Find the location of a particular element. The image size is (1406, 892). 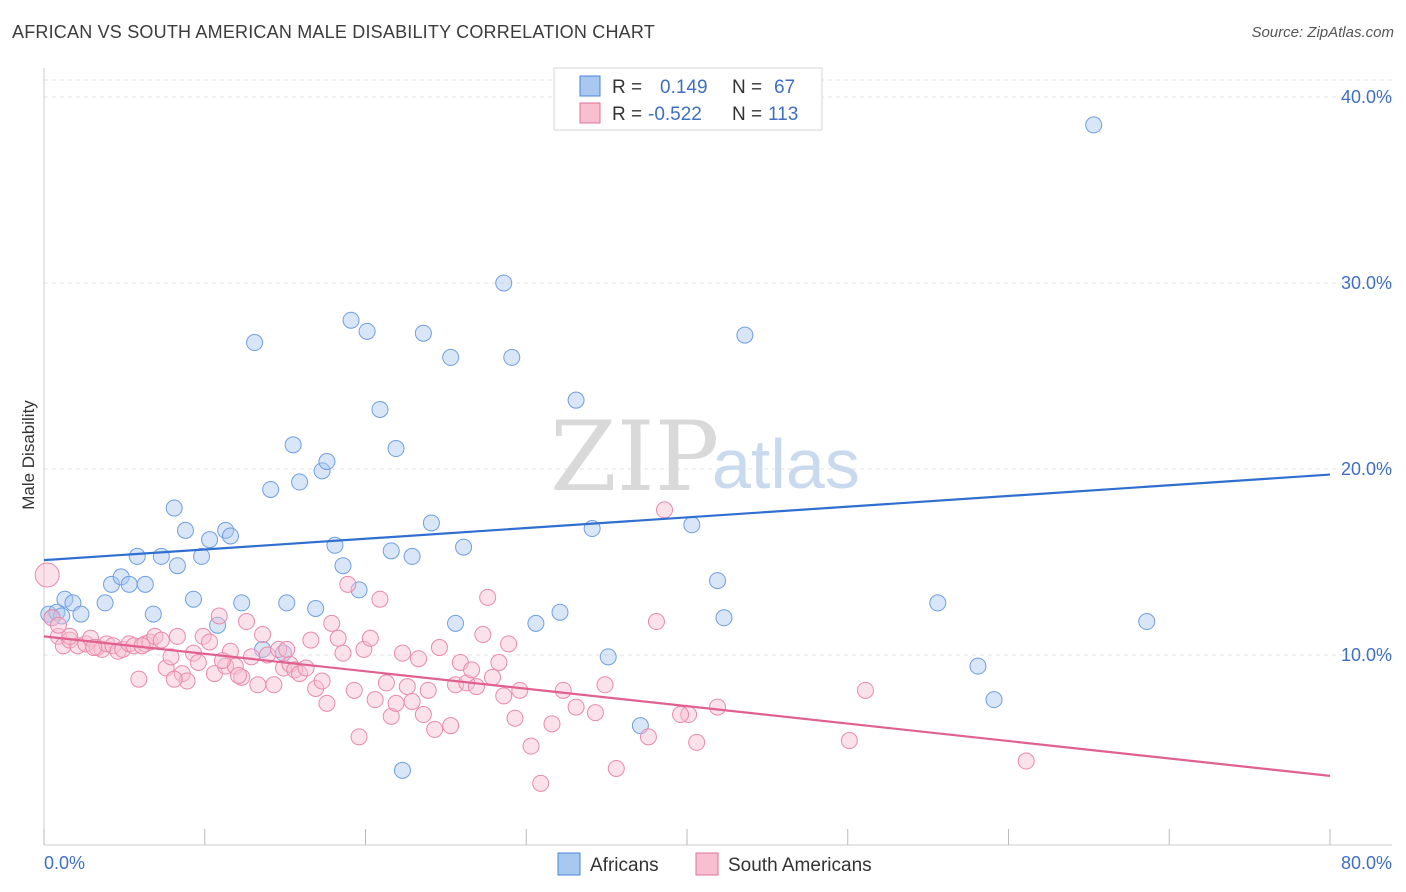

legend-n-value-africans: 67 is located at coordinates (784, 87).